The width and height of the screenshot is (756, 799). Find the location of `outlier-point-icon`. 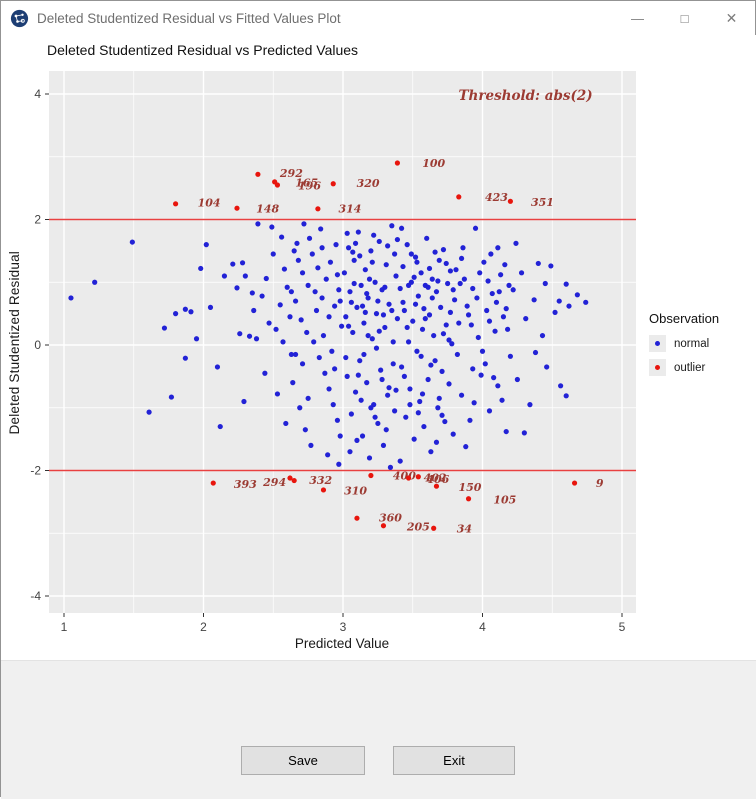

outlier-point-icon is located at coordinates (657, 367).